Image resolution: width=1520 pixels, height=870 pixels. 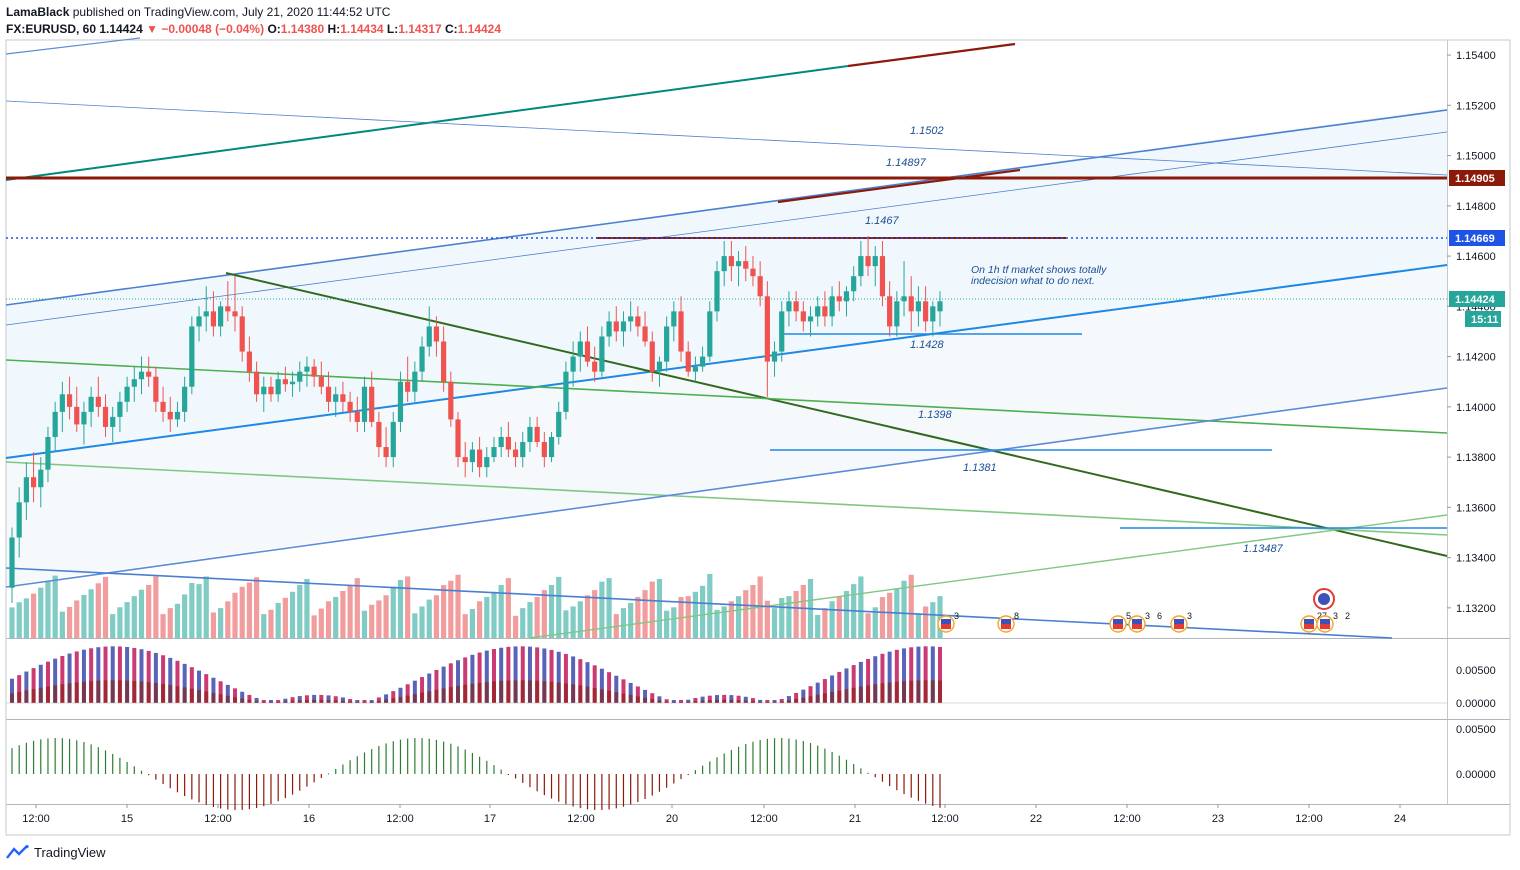 I want to click on trendline-green-rising, so click(x=988, y=576).